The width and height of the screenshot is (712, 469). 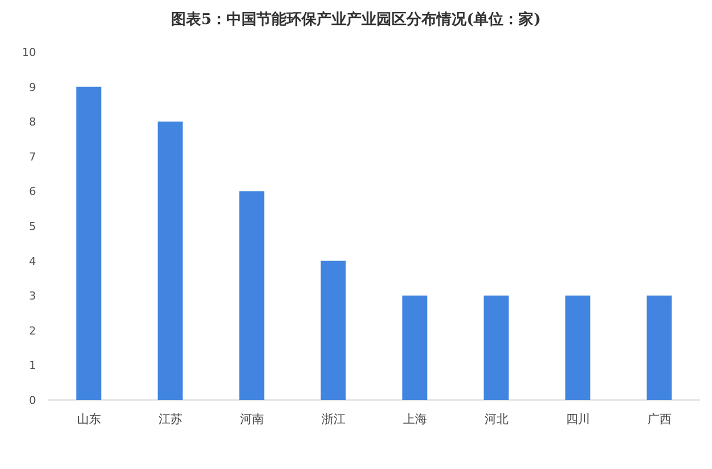 What do you see at coordinates (659, 419) in the screenshot?
I see `x-tick-label: 广西` at bounding box center [659, 419].